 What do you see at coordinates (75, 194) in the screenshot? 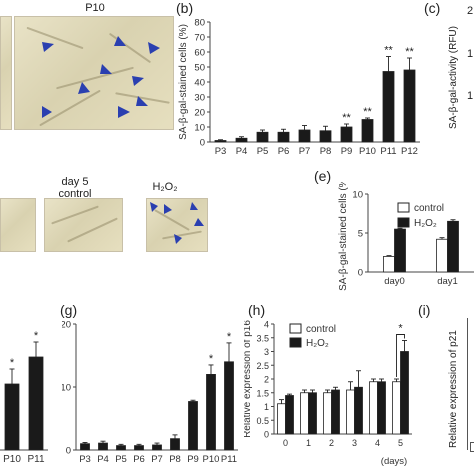
I see `row2-control-caption: control` at bounding box center [75, 194].